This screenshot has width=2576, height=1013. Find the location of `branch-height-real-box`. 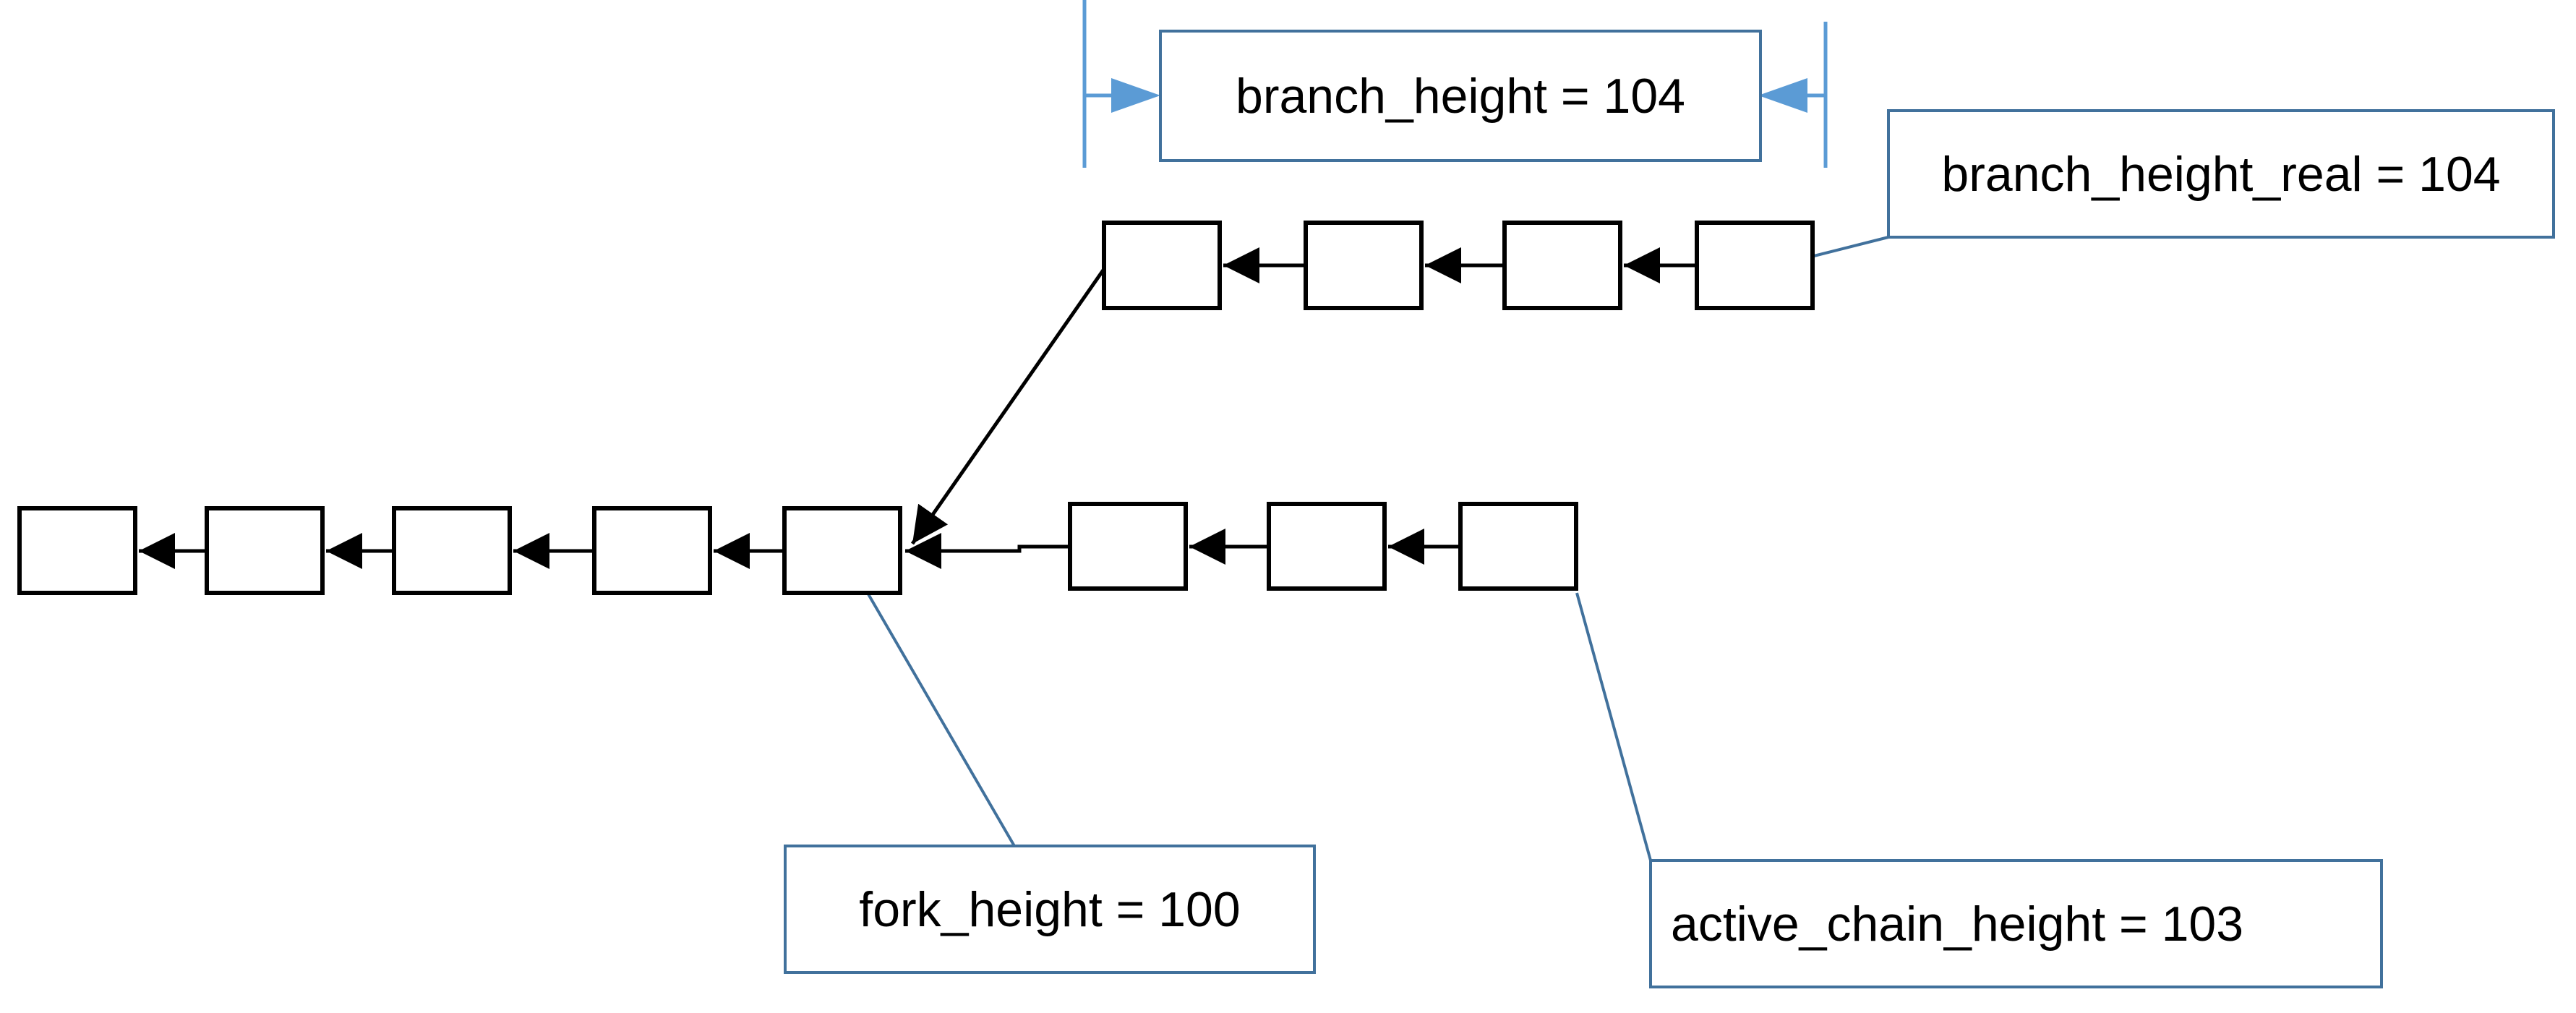

branch-height-real-box is located at coordinates (2221, 174).